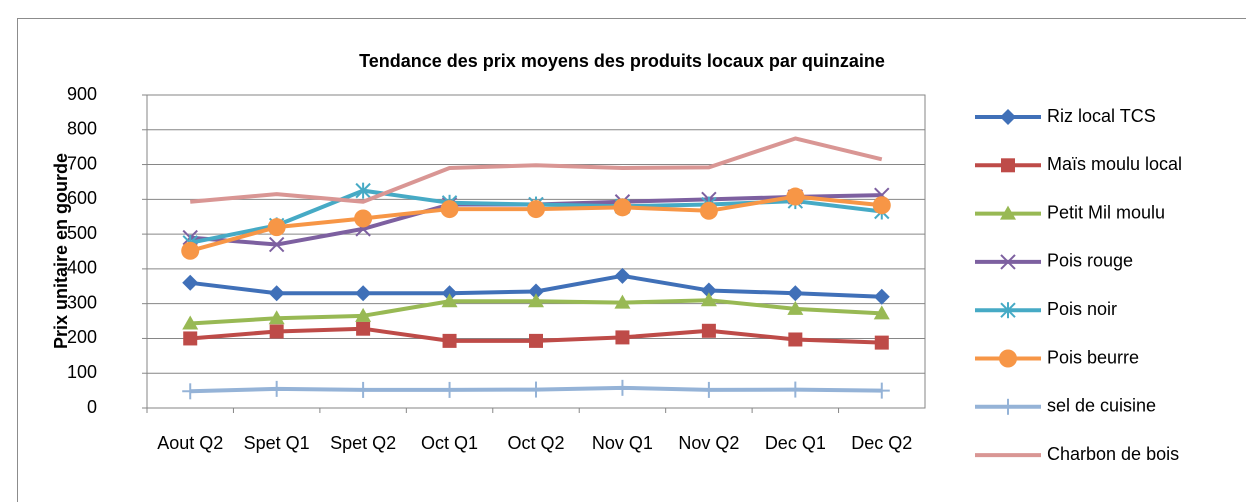  What do you see at coordinates (277, 443) in the screenshot?
I see `x-tick-label: Spet Q1` at bounding box center [277, 443].